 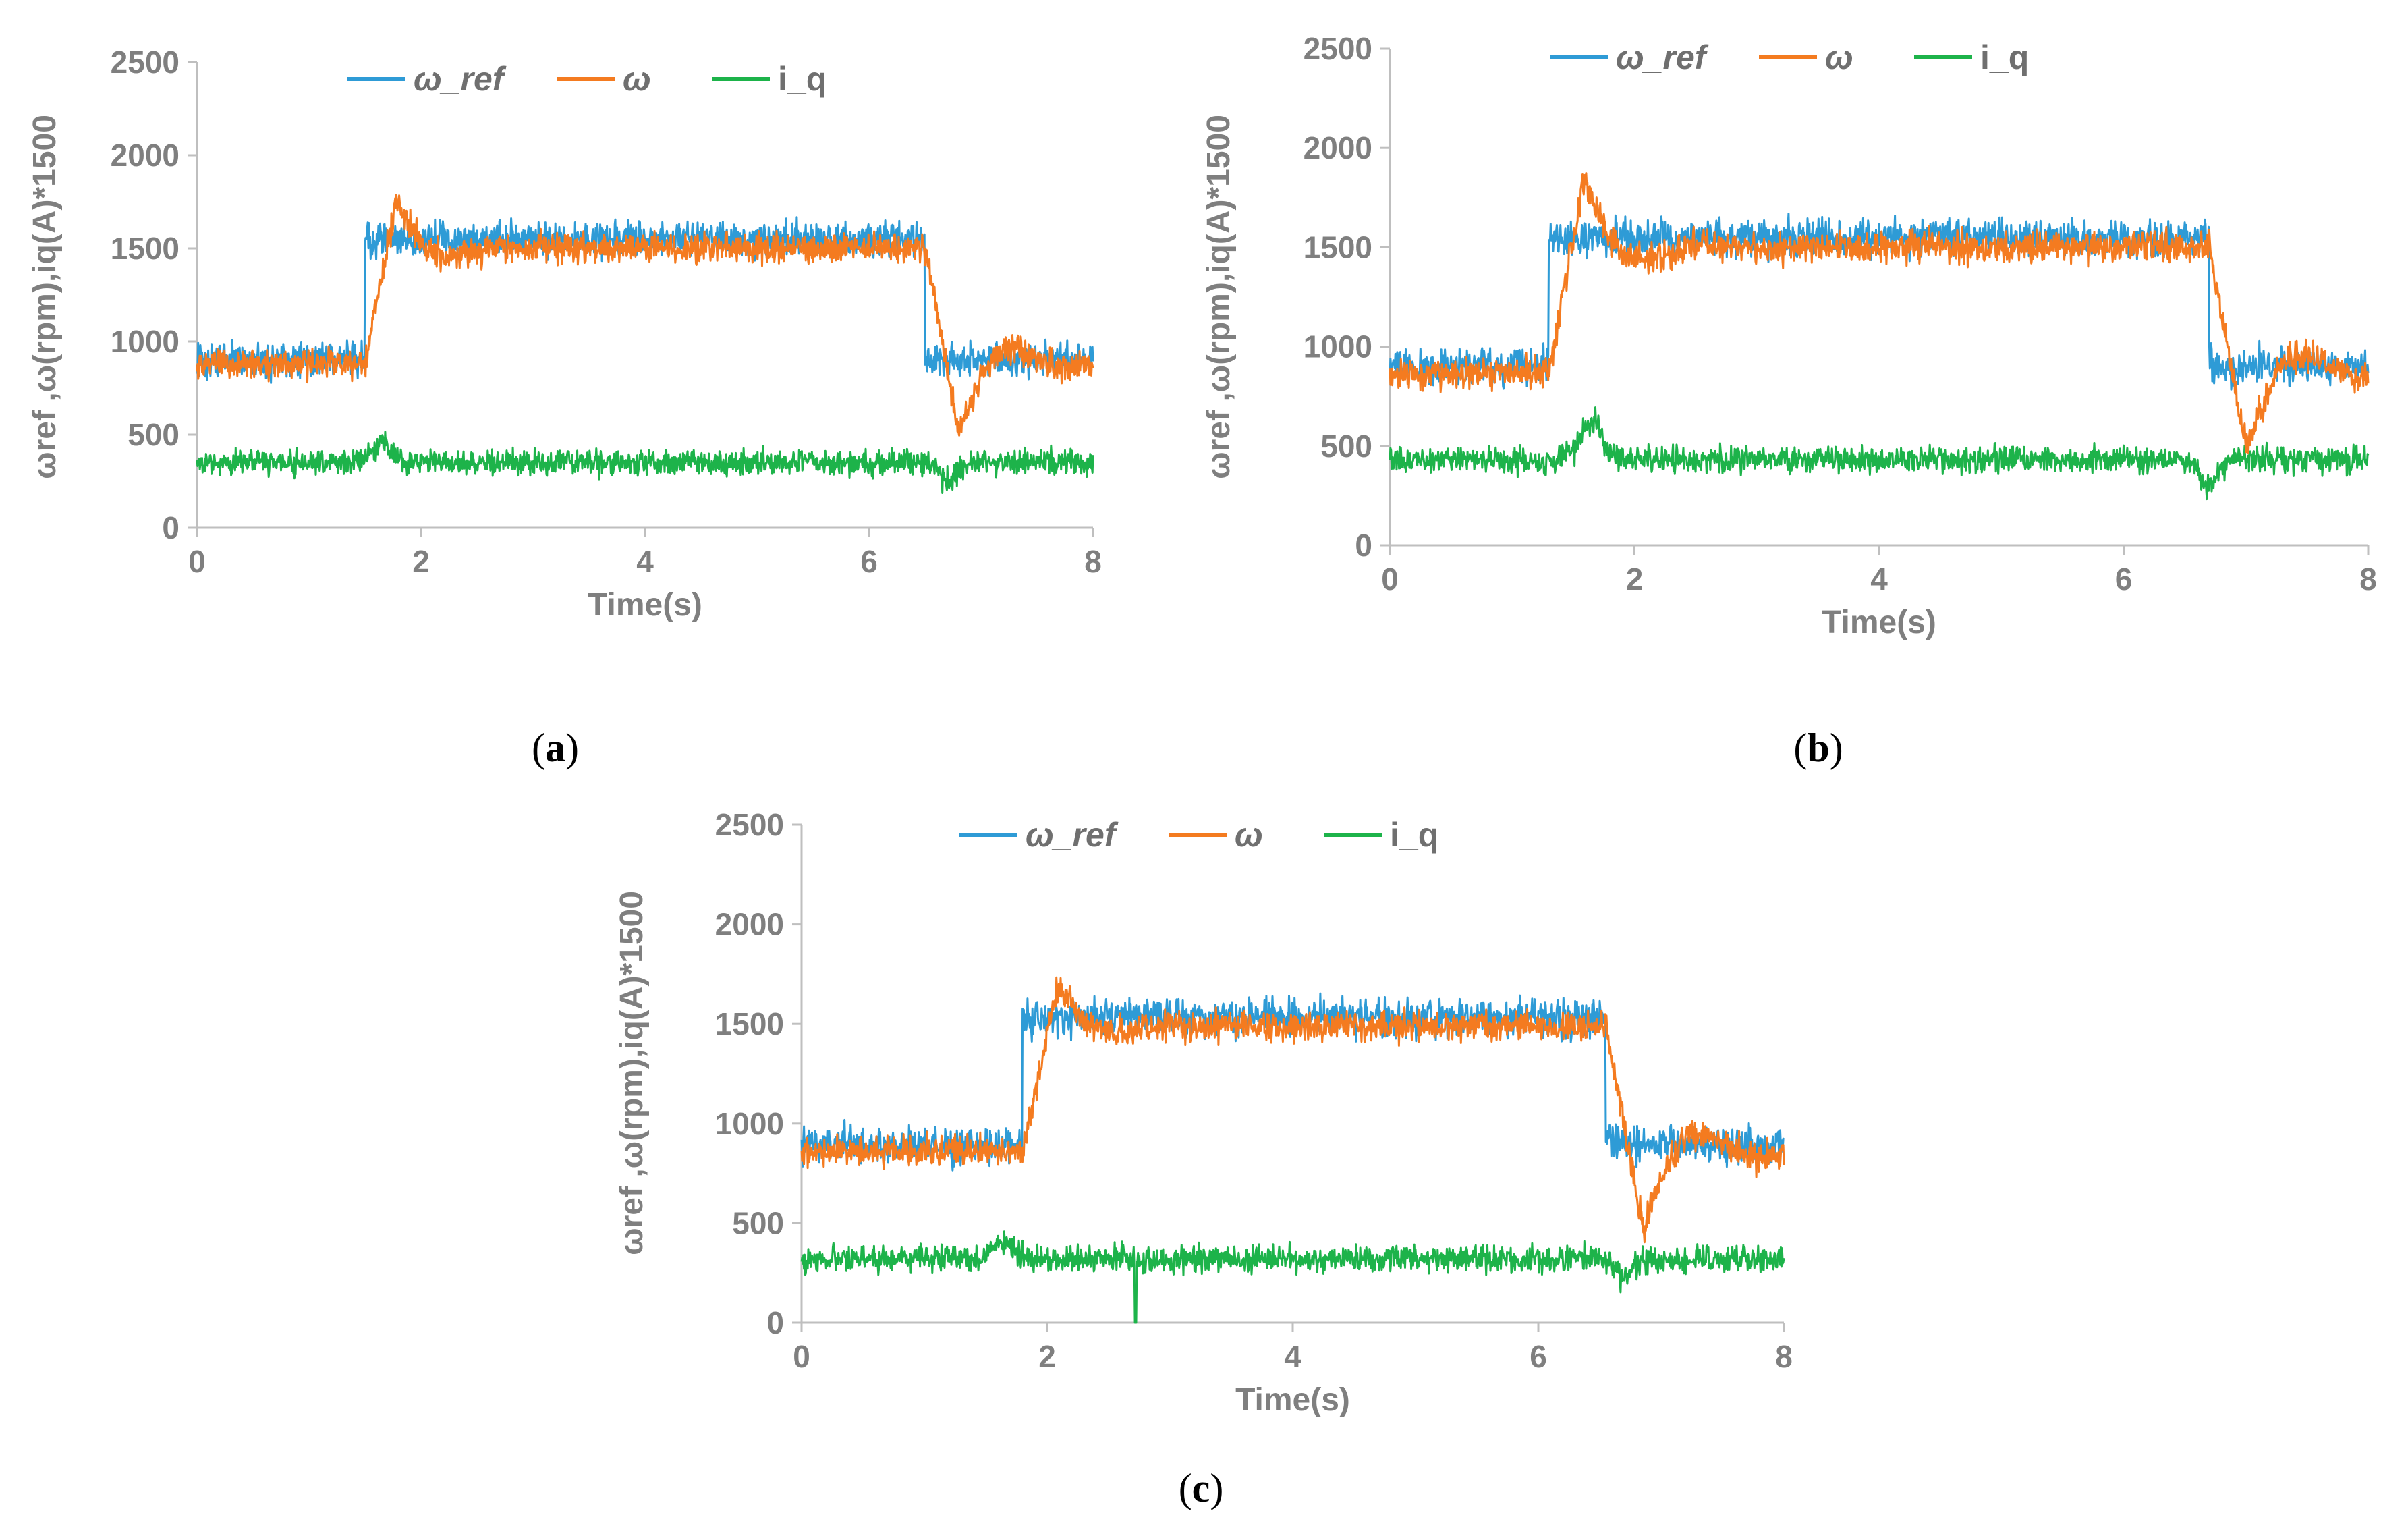 I want to click on panel-caption: (c), so click(x=1201, y=1488).